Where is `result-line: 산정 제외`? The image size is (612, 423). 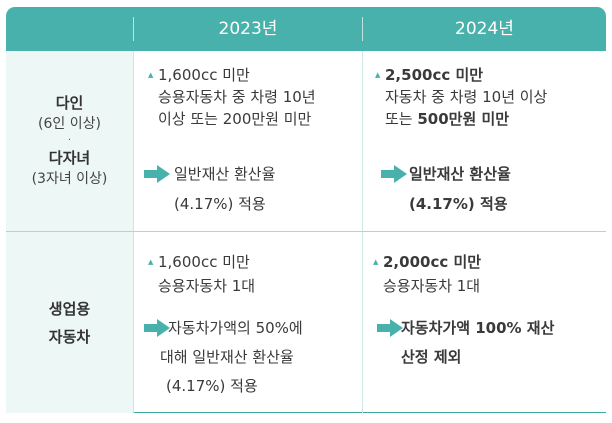 result-line: 산정 제외 is located at coordinates (431, 357).